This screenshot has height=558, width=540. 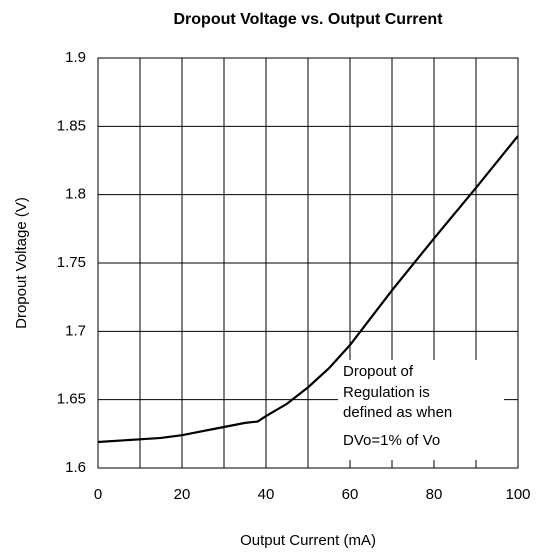 I want to click on chart-title: Dropout Voltage vs. Output Current, so click(x=308, y=19).